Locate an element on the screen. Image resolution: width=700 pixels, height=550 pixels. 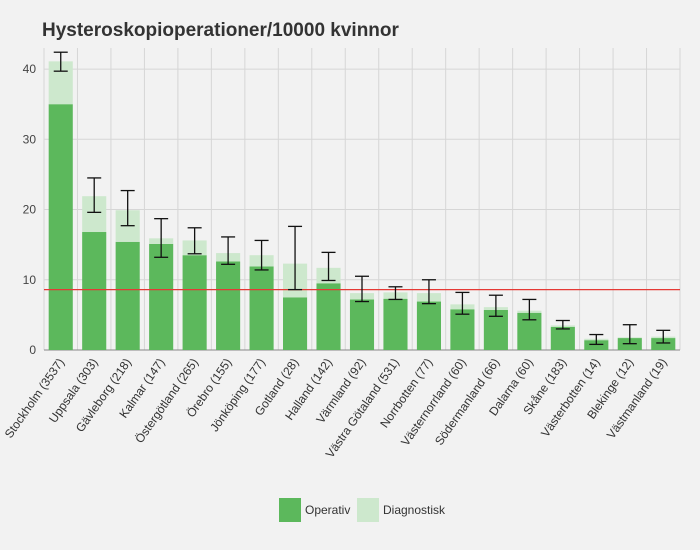
y-tick-label: 10 is located at coordinates (30, 280).